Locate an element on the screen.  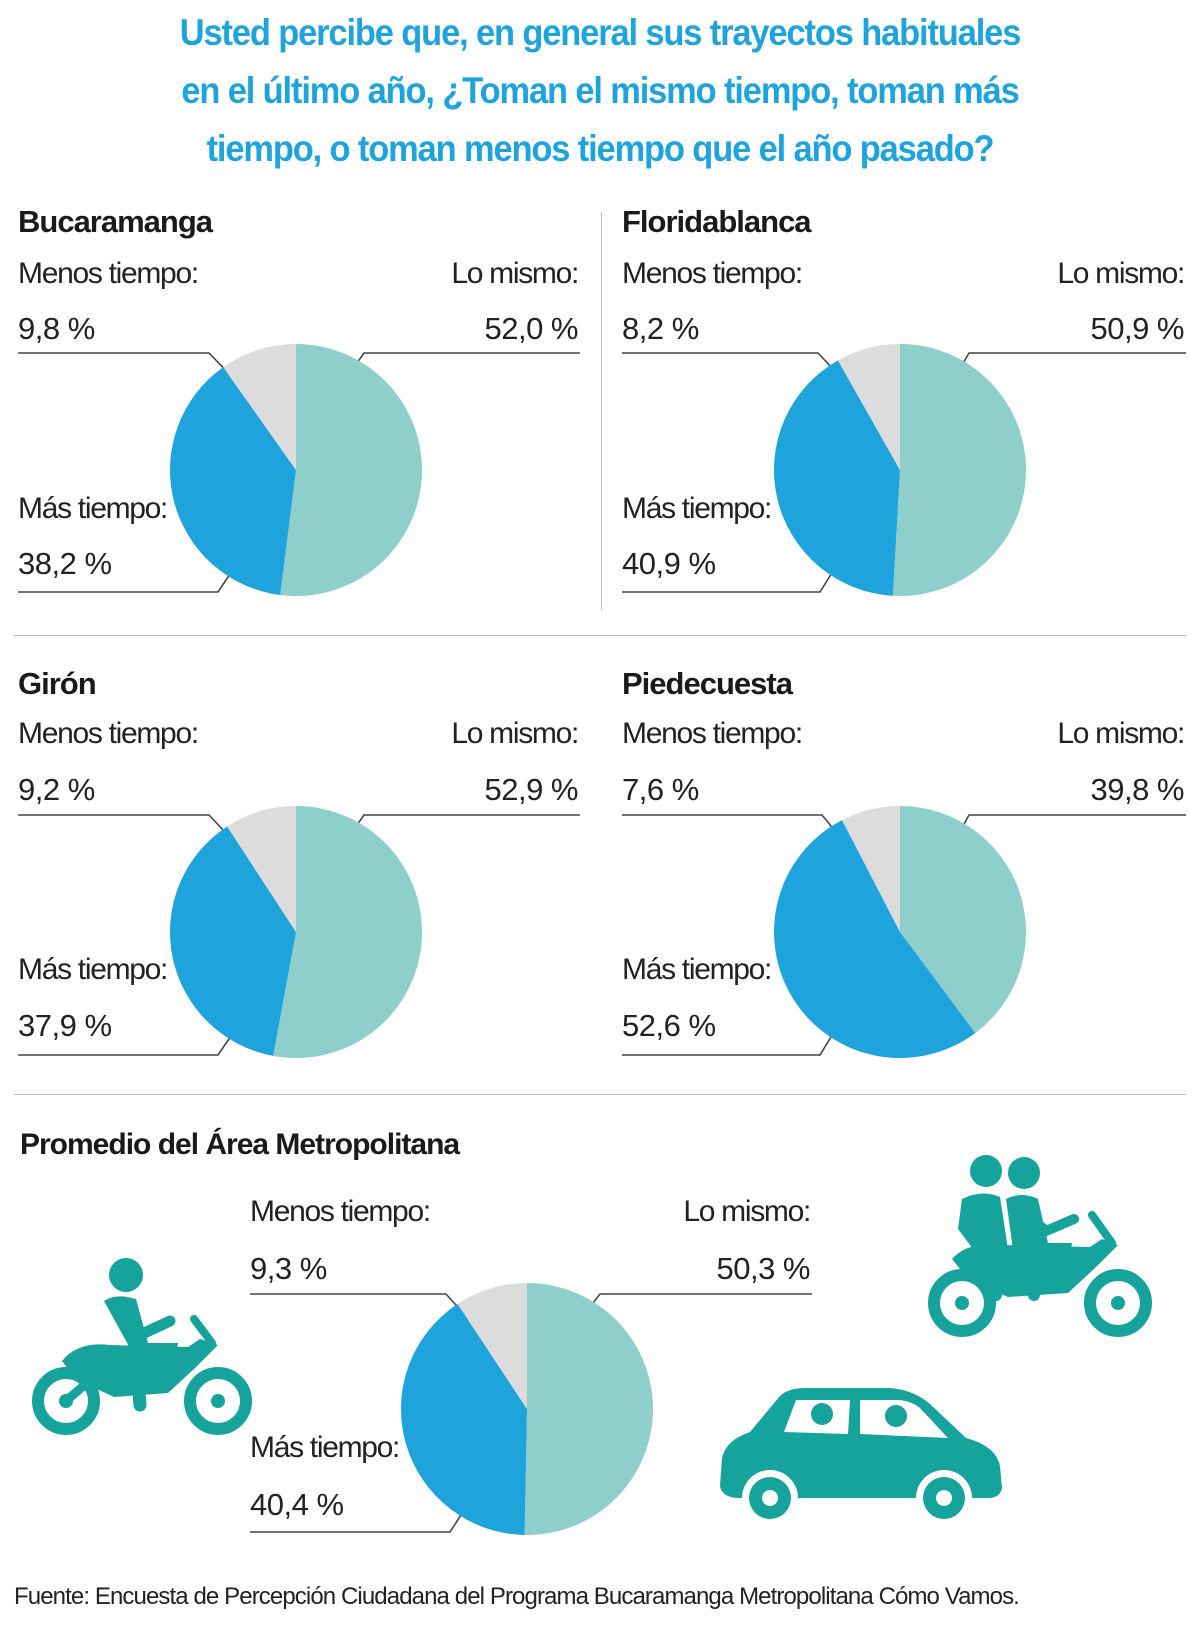
value-mas-tiempo: 40,4 % is located at coordinates (297, 1504).